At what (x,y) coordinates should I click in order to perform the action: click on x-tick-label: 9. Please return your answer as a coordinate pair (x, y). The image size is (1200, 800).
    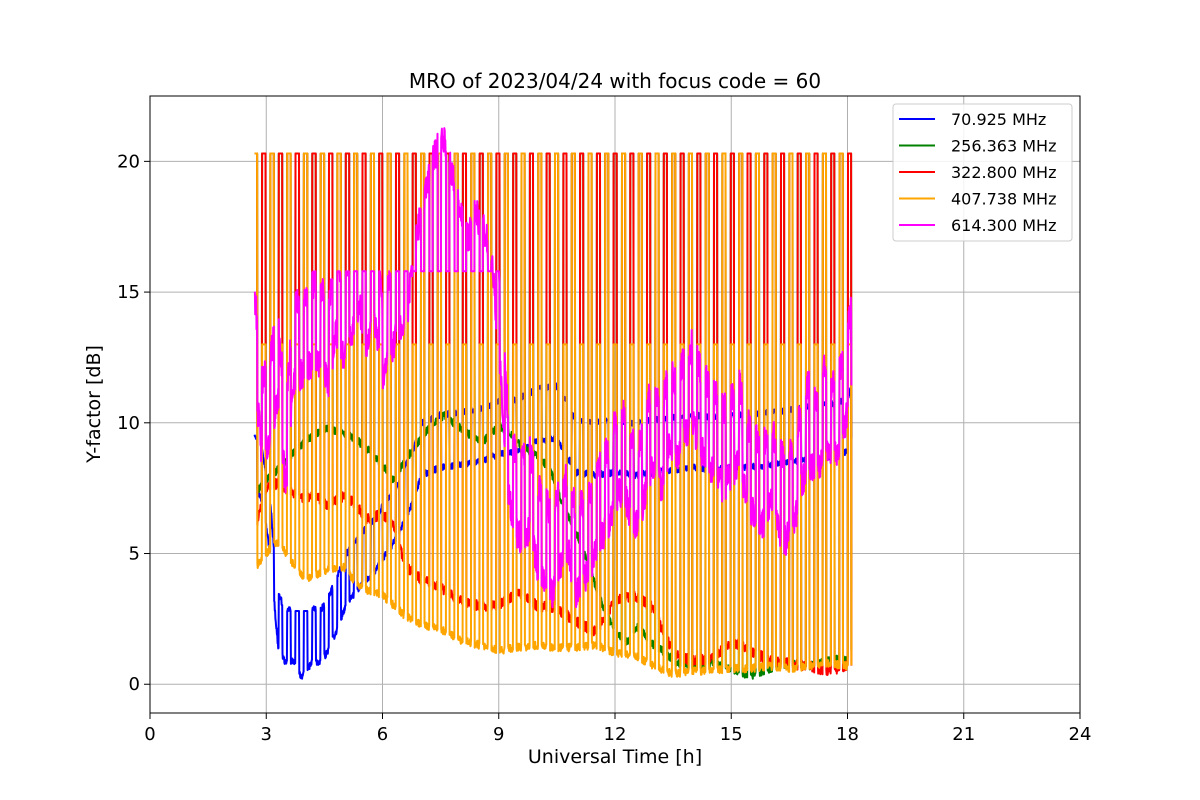
    Looking at the image, I should click on (498, 734).